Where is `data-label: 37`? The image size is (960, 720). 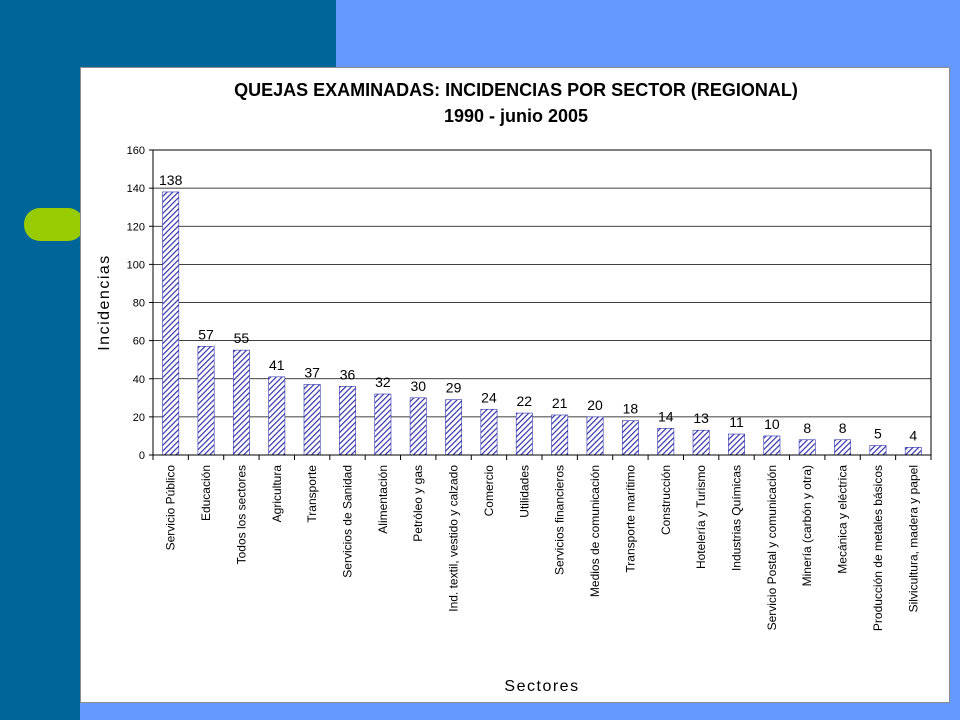 data-label: 37 is located at coordinates (312, 372).